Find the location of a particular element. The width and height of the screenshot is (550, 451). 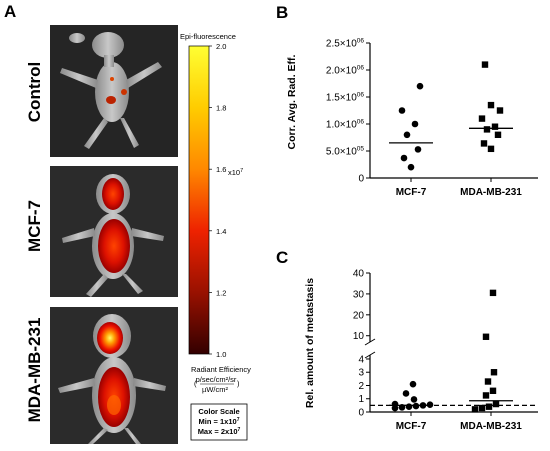

panel-b-x-tick-label: MCF-7 is located at coordinates (411, 192).